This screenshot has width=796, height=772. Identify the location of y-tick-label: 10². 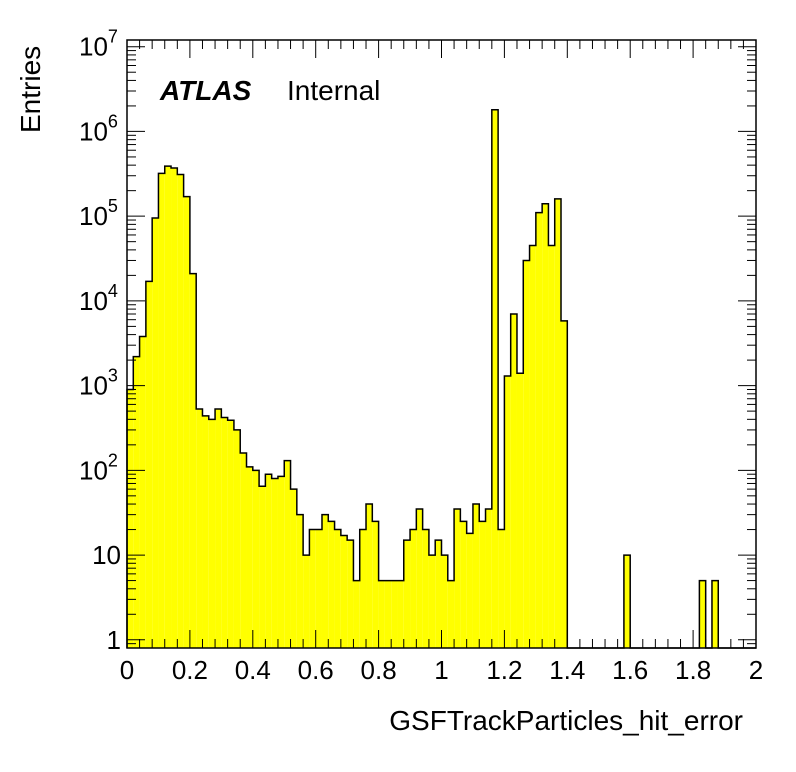
(98, 467).